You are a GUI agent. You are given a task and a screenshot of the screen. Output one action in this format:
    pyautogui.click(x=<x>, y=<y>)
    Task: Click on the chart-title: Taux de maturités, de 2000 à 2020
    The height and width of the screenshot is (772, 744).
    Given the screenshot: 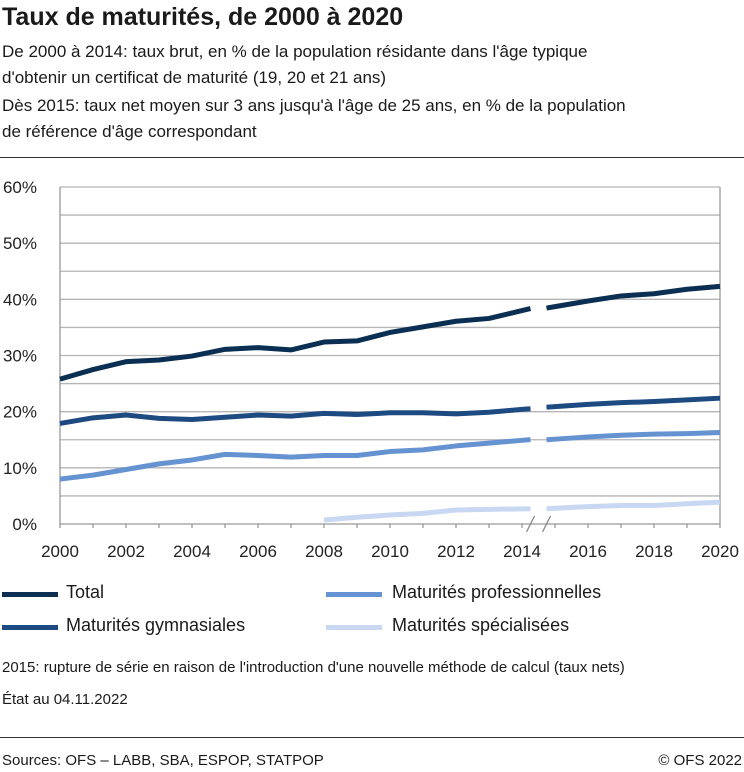 What is the action you would take?
    pyautogui.click(x=203, y=17)
    